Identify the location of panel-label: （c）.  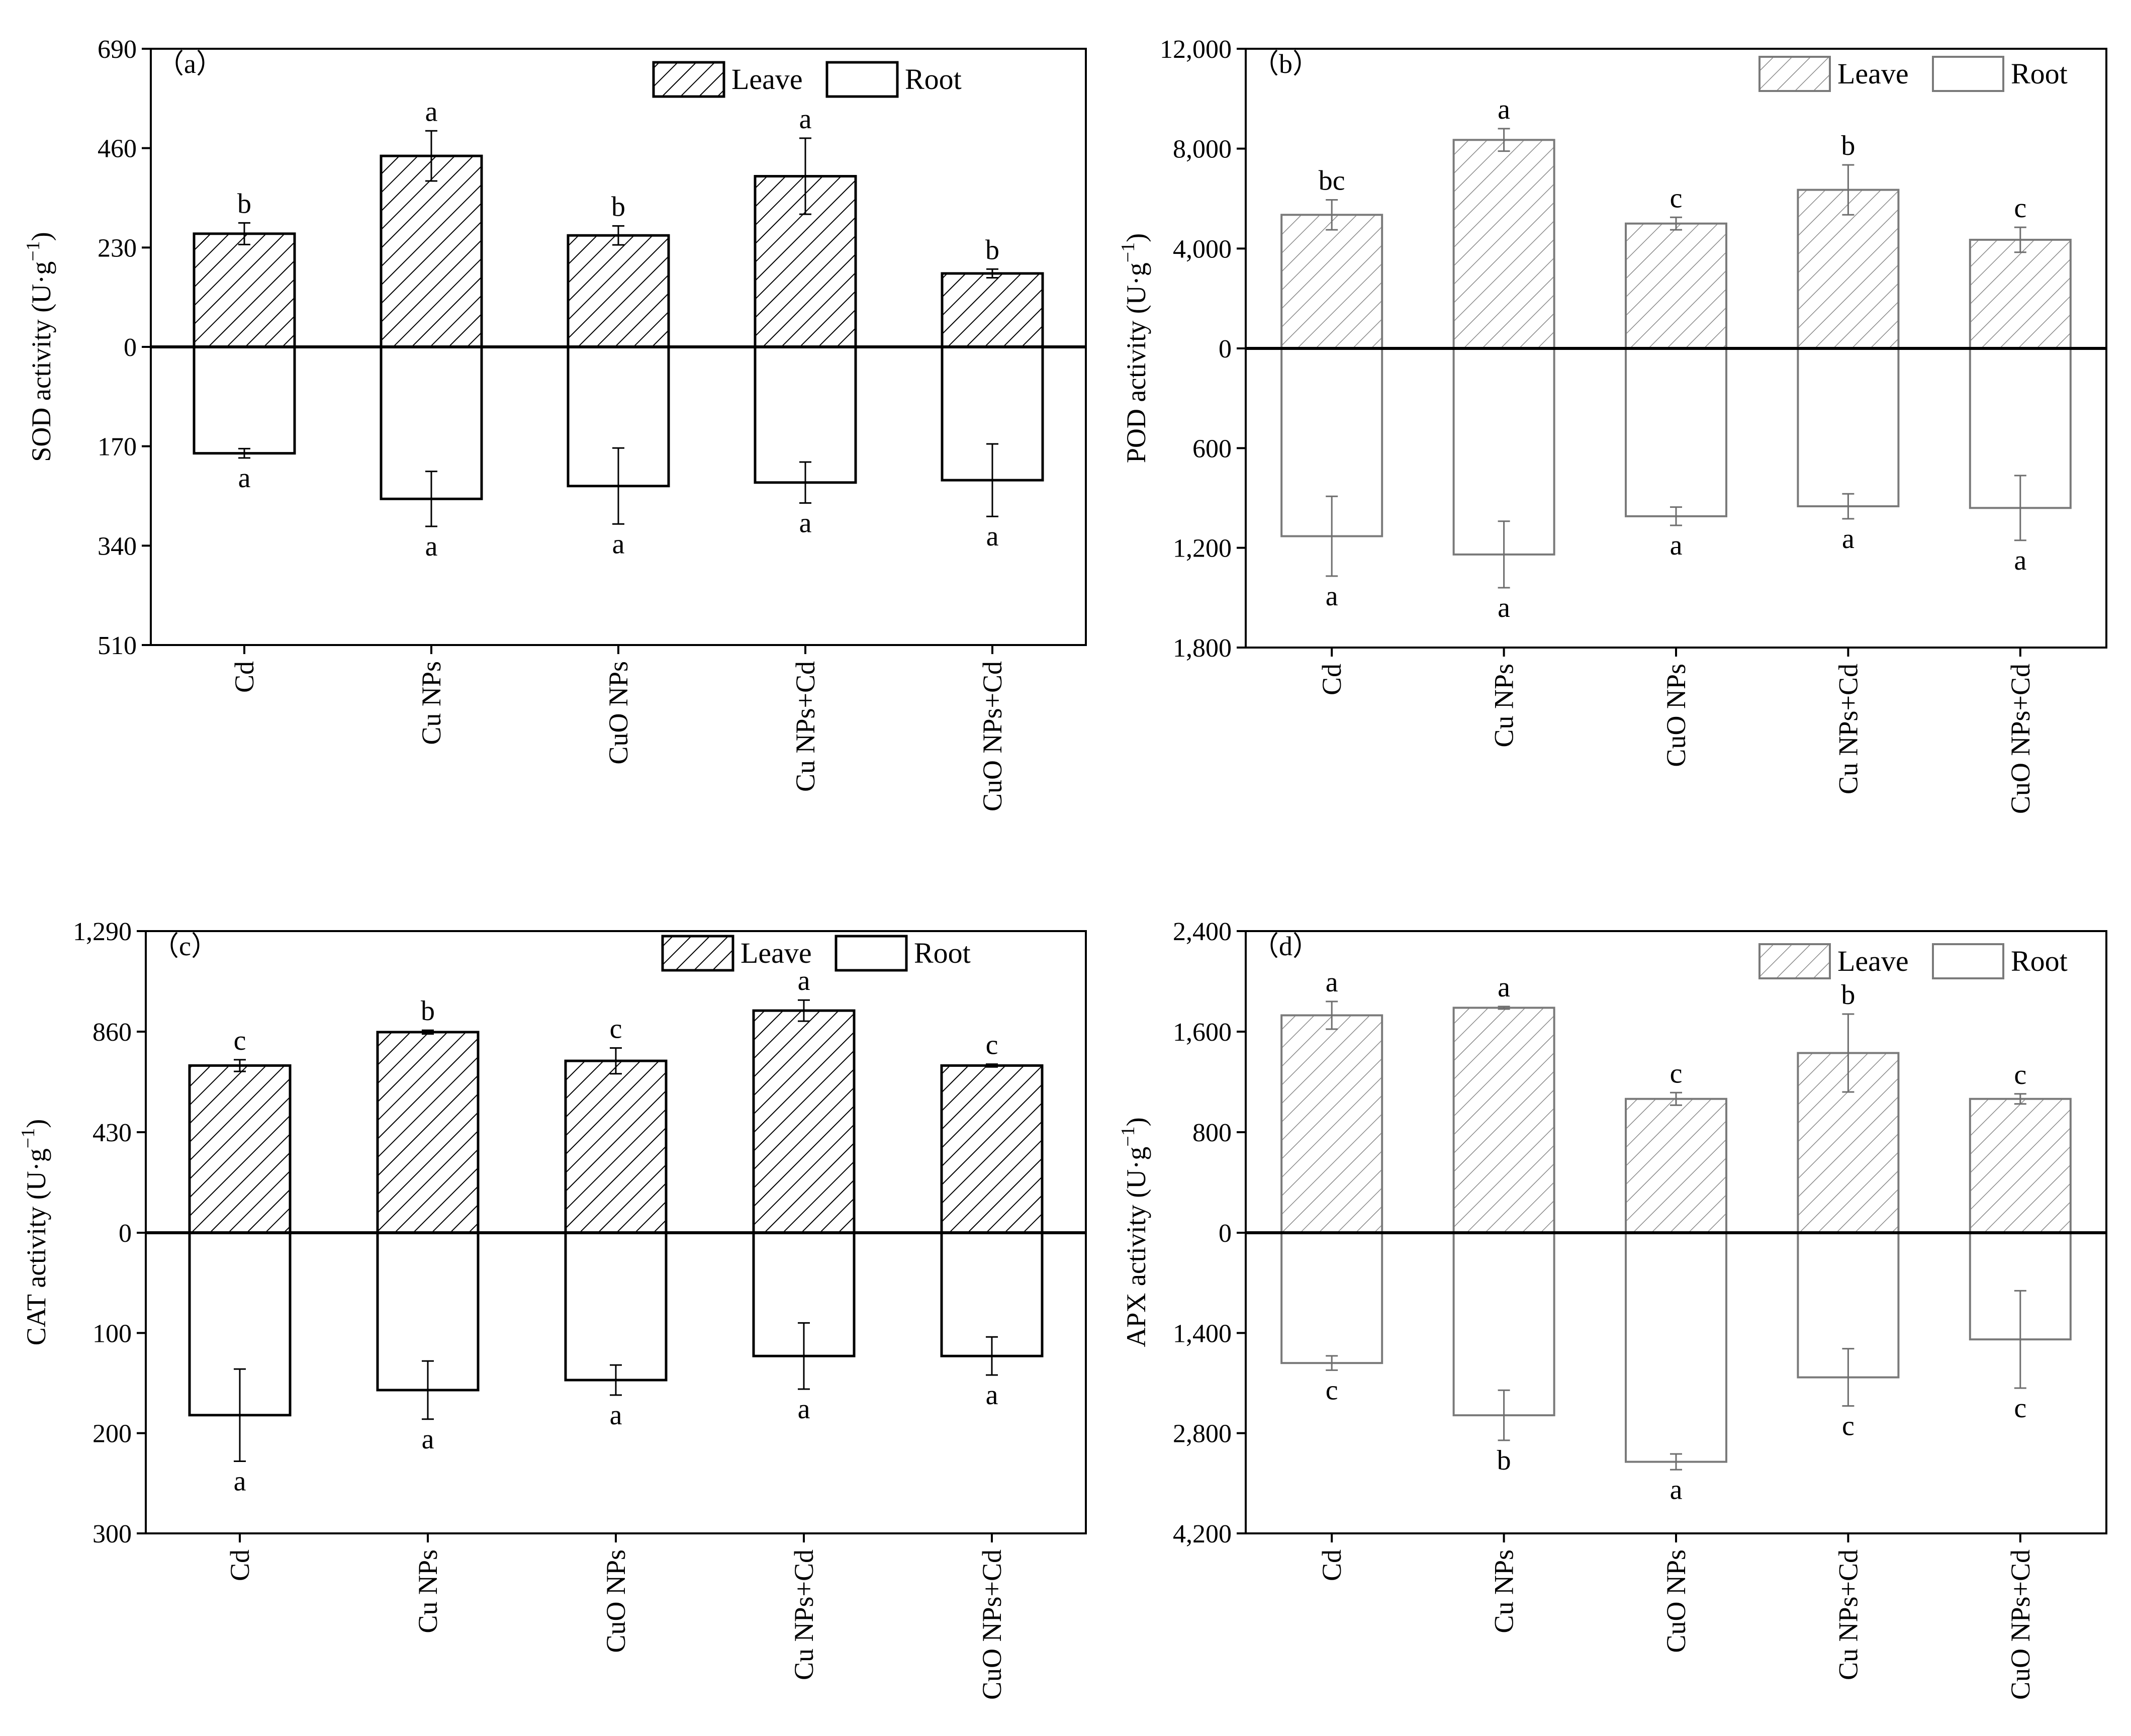
(185, 946).